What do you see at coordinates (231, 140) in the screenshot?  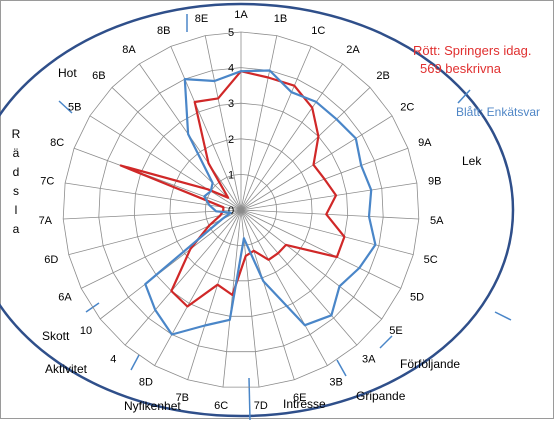 I see `radial-tick-label: 2` at bounding box center [231, 140].